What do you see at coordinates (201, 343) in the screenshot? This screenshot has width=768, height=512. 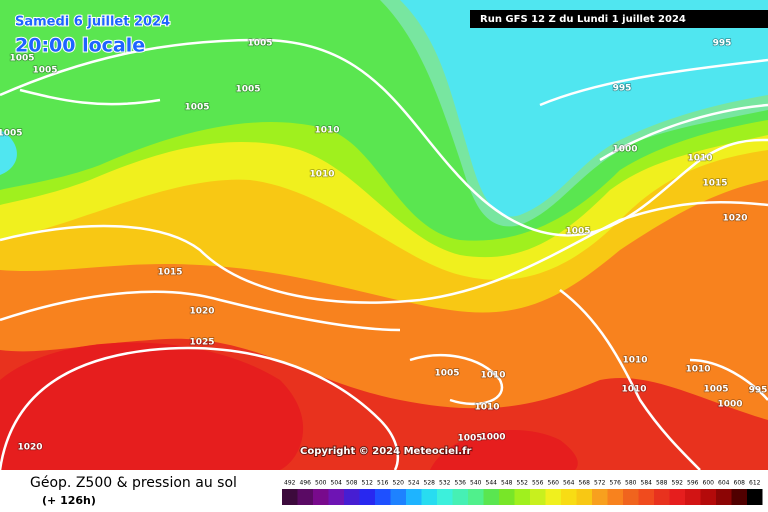 I see `isobar-label: 1025` at bounding box center [201, 343].